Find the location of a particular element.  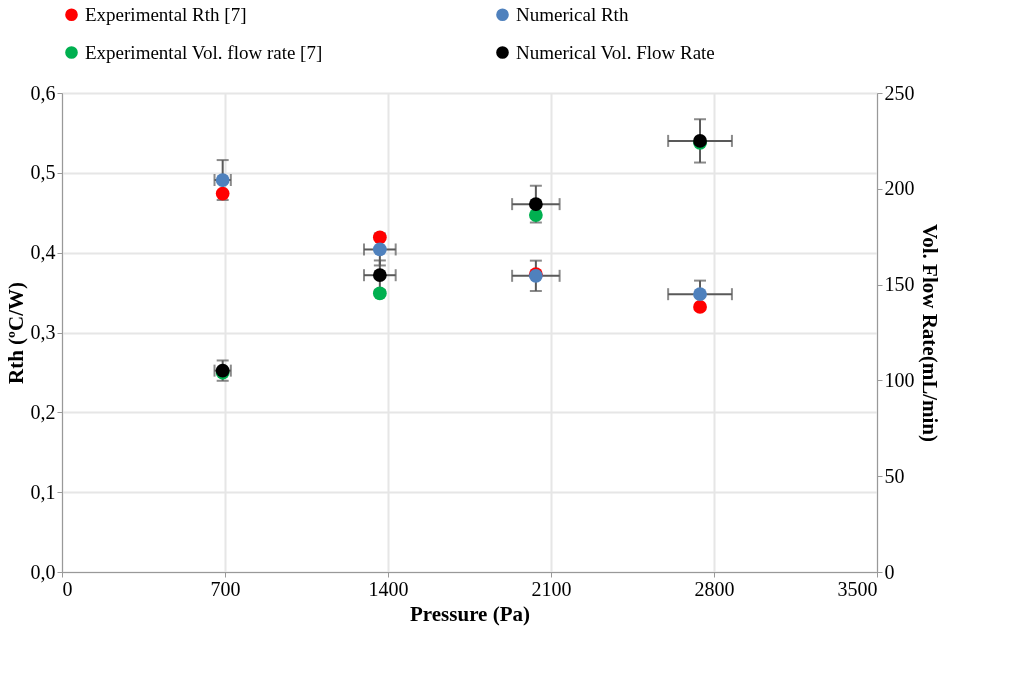

x-tick-label: 700 is located at coordinates (225, 588).